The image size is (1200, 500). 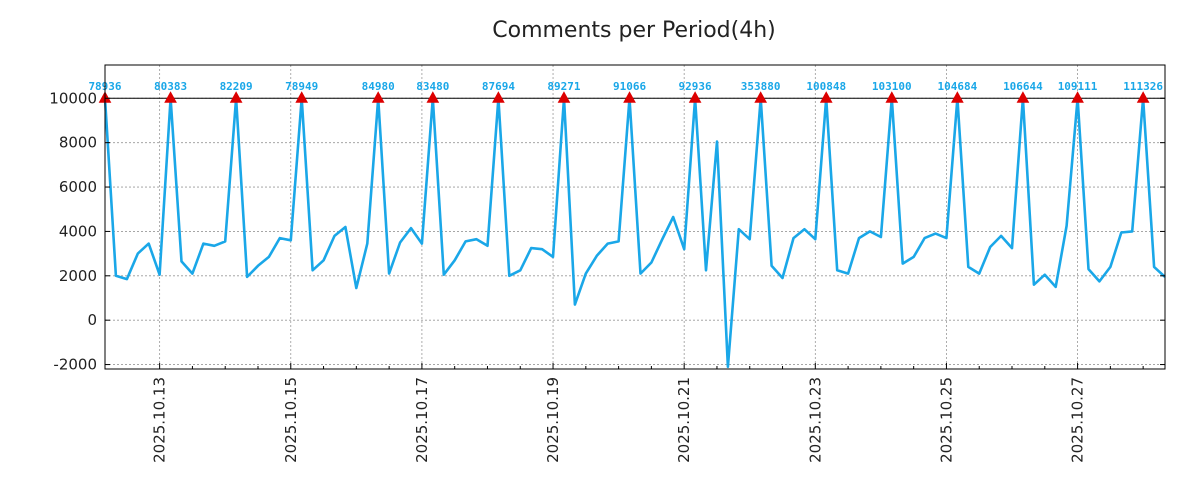 I want to click on peak-markers, so click(x=624, y=97).